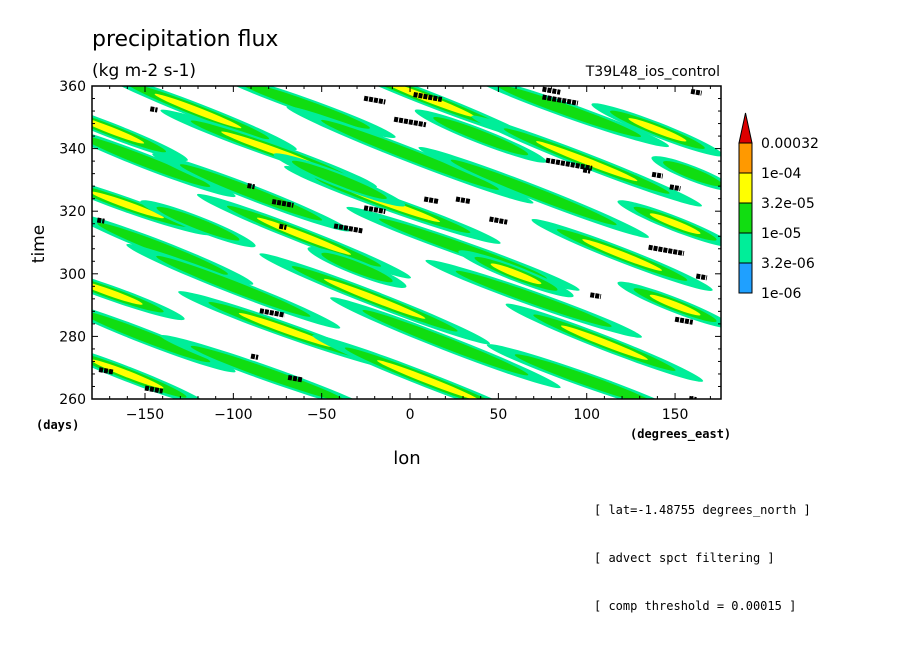 This screenshot has height=654, width=904. What do you see at coordinates (185, 39) in the screenshot?
I see `chart-title: precipitation flux` at bounding box center [185, 39].